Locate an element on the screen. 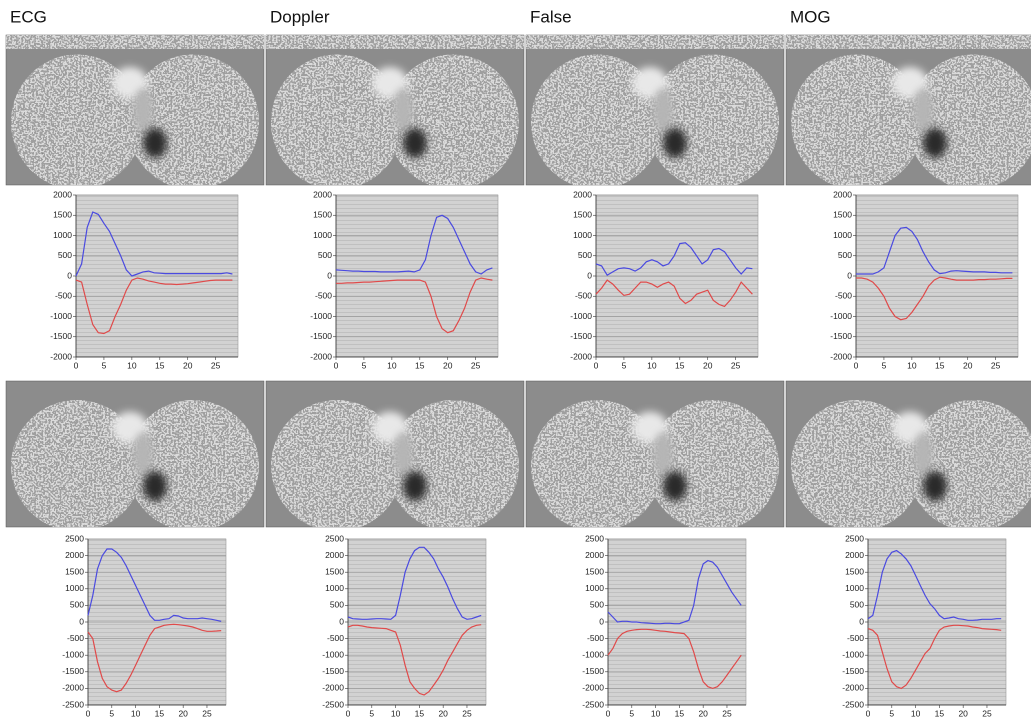 Image resolution: width=1031 pixels, height=720 pixels. y-tick-label: -2500 is located at coordinates (73, 704).